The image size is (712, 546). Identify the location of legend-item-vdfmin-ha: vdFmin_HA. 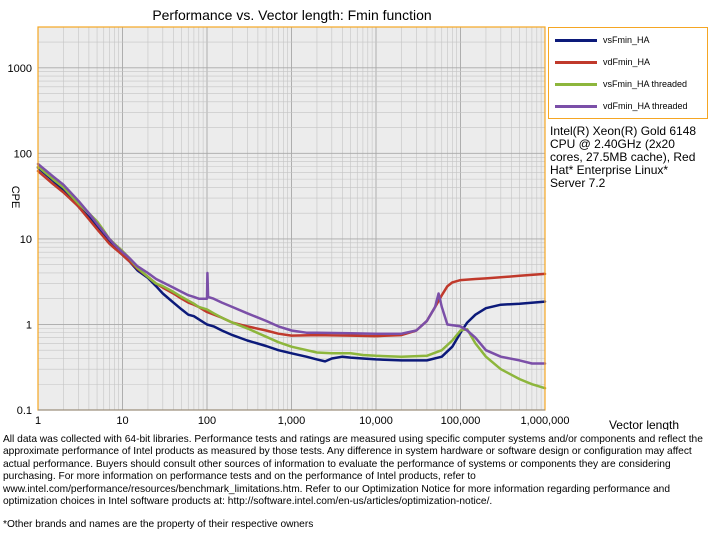
(602, 62).